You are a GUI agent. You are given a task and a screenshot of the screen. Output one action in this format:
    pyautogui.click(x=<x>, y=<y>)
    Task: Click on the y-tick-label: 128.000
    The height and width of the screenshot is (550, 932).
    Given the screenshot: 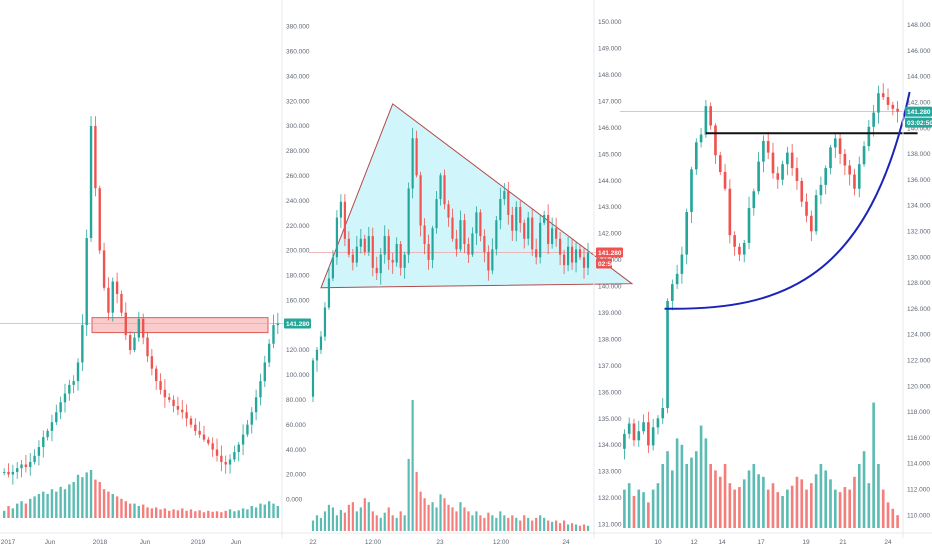 What is the action you would take?
    pyautogui.click(x=919, y=283)
    